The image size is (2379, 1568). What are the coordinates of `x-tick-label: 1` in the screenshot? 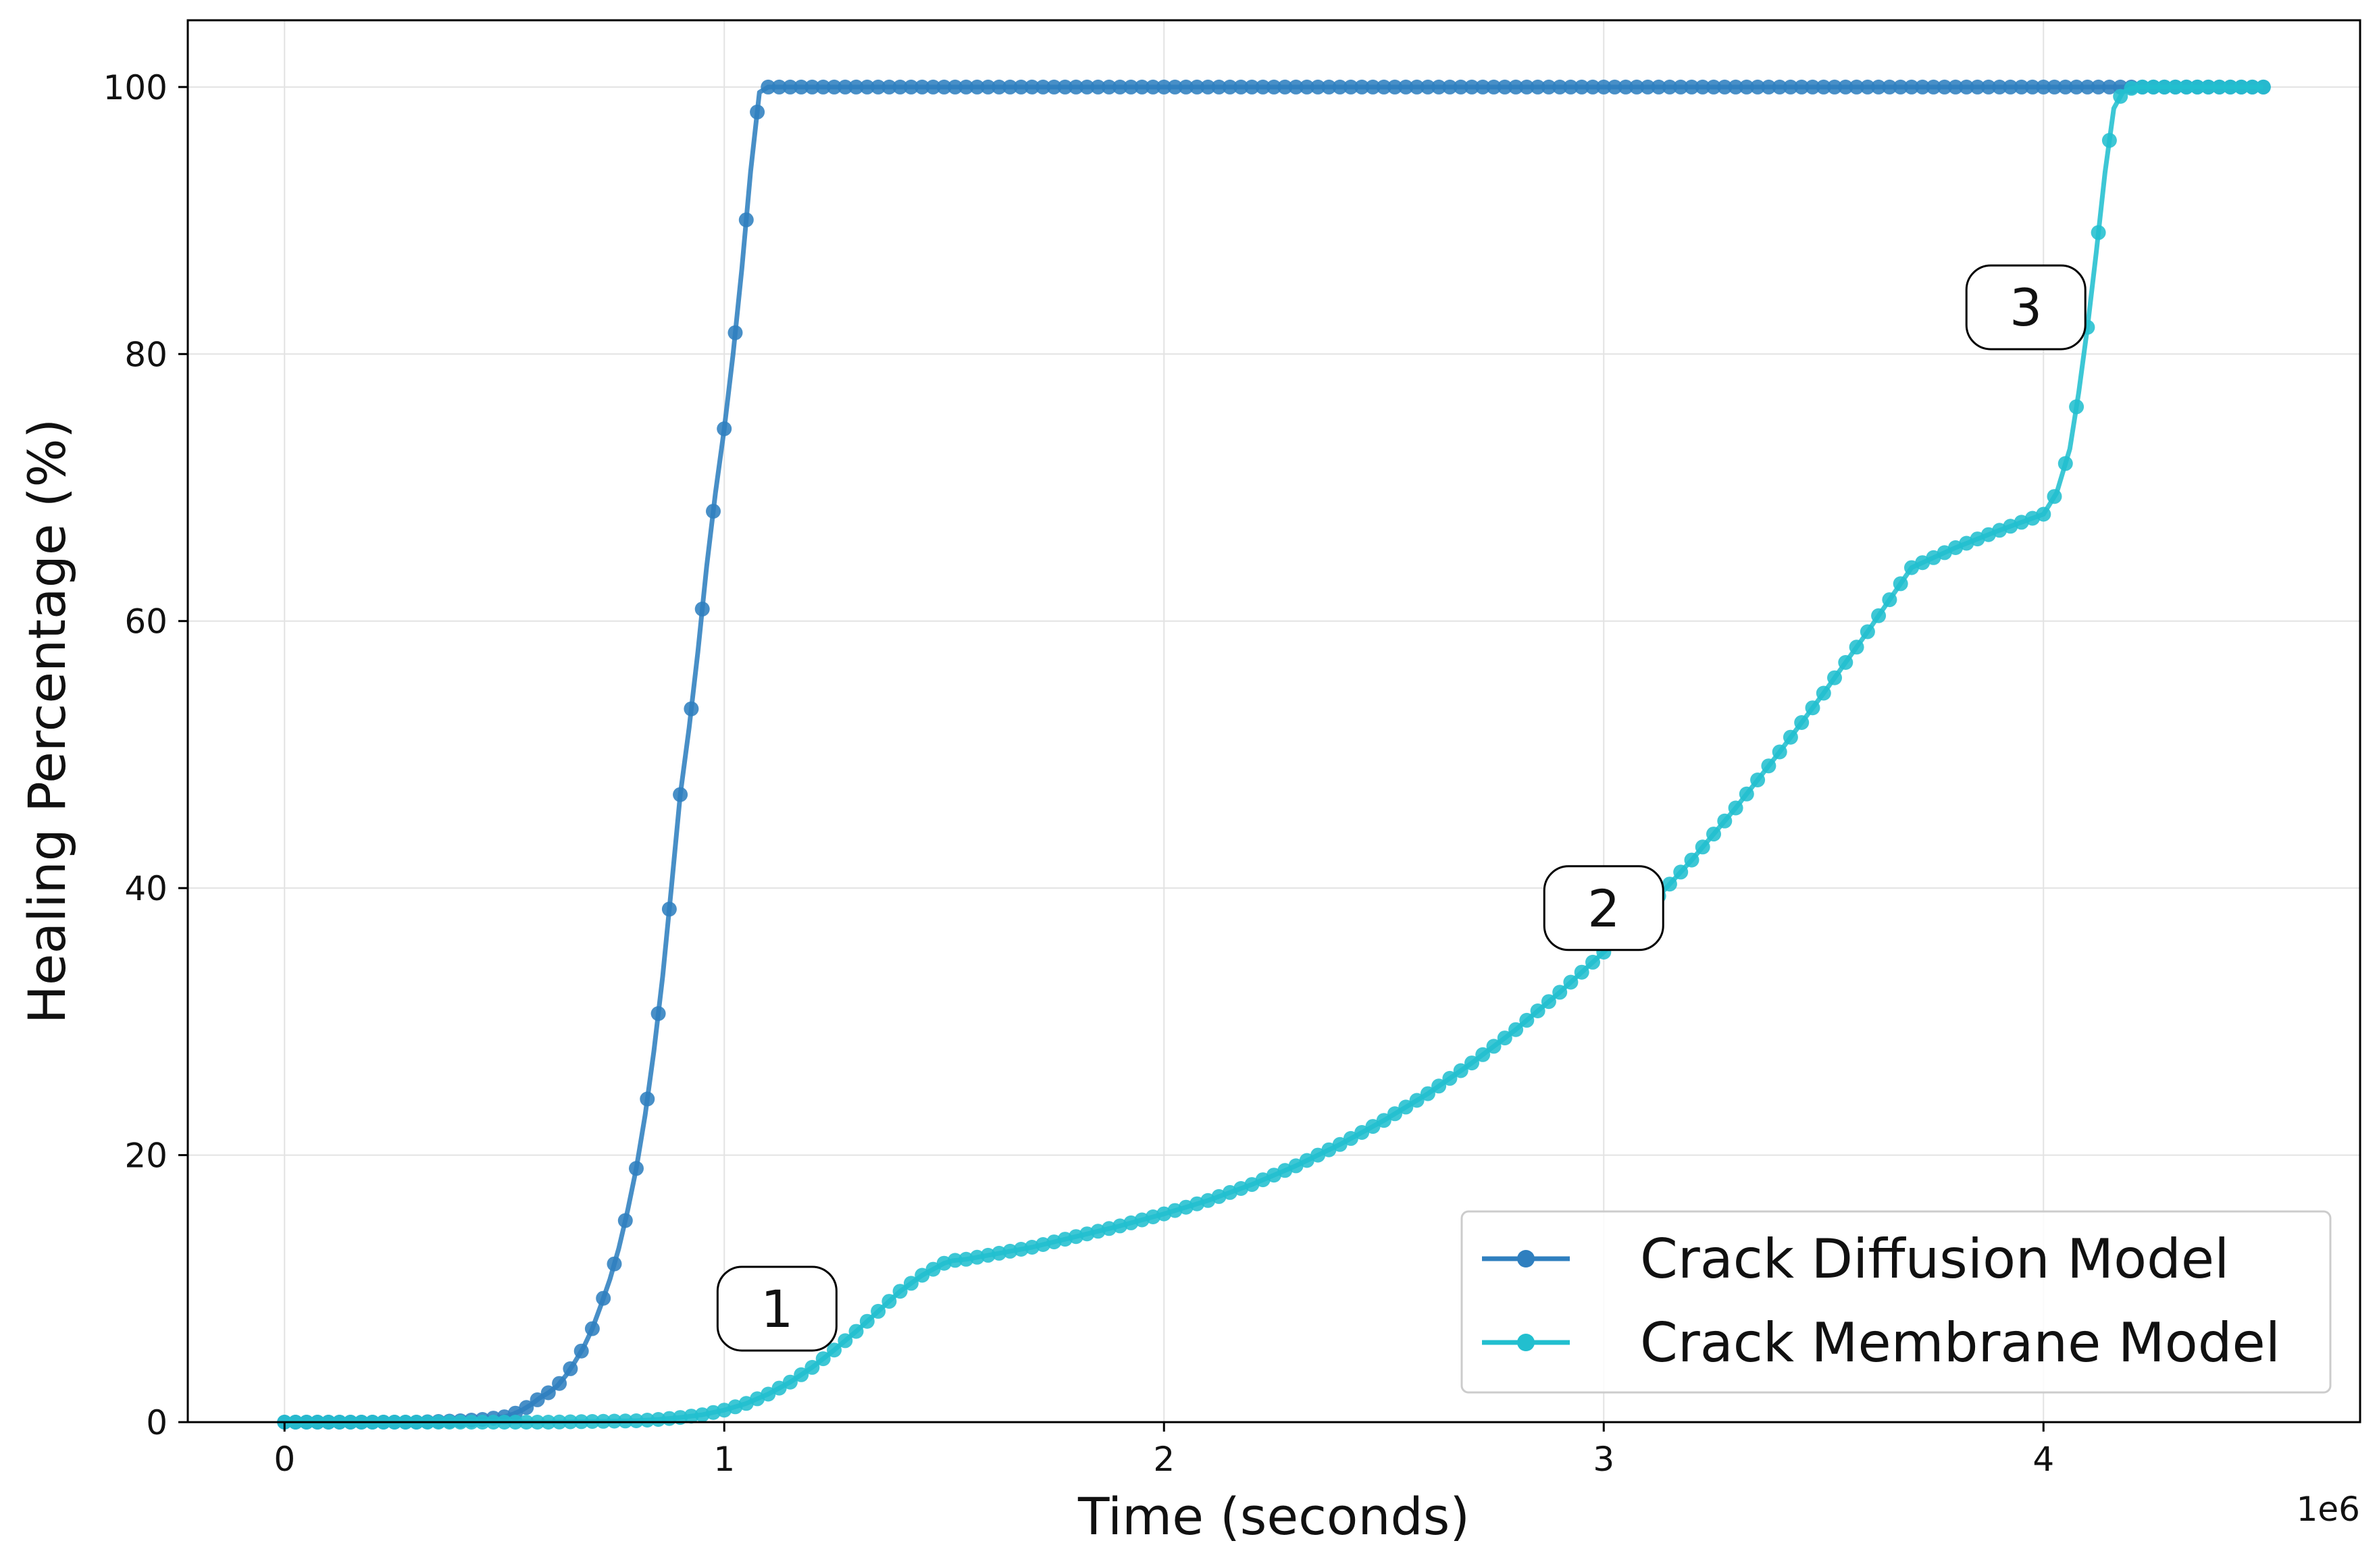 It's located at (724, 1459).